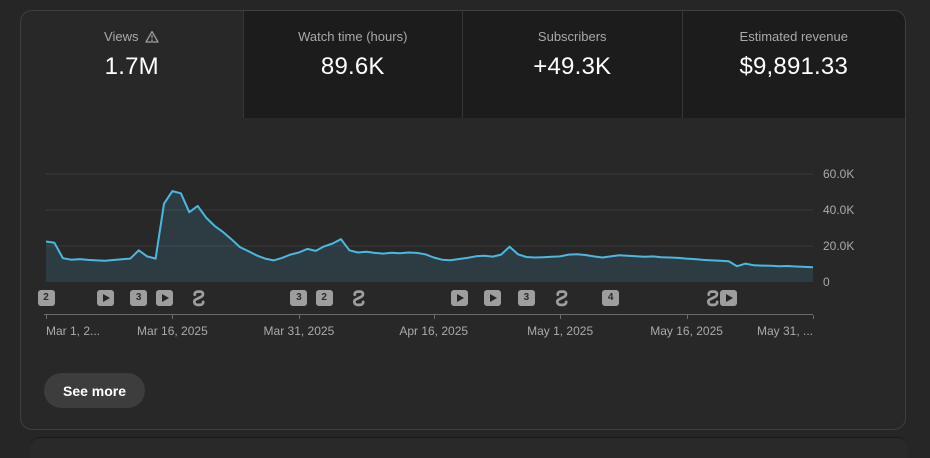  What do you see at coordinates (353, 36) in the screenshot?
I see `tab-watch-time-label: Watch time (hours)` at bounding box center [353, 36].